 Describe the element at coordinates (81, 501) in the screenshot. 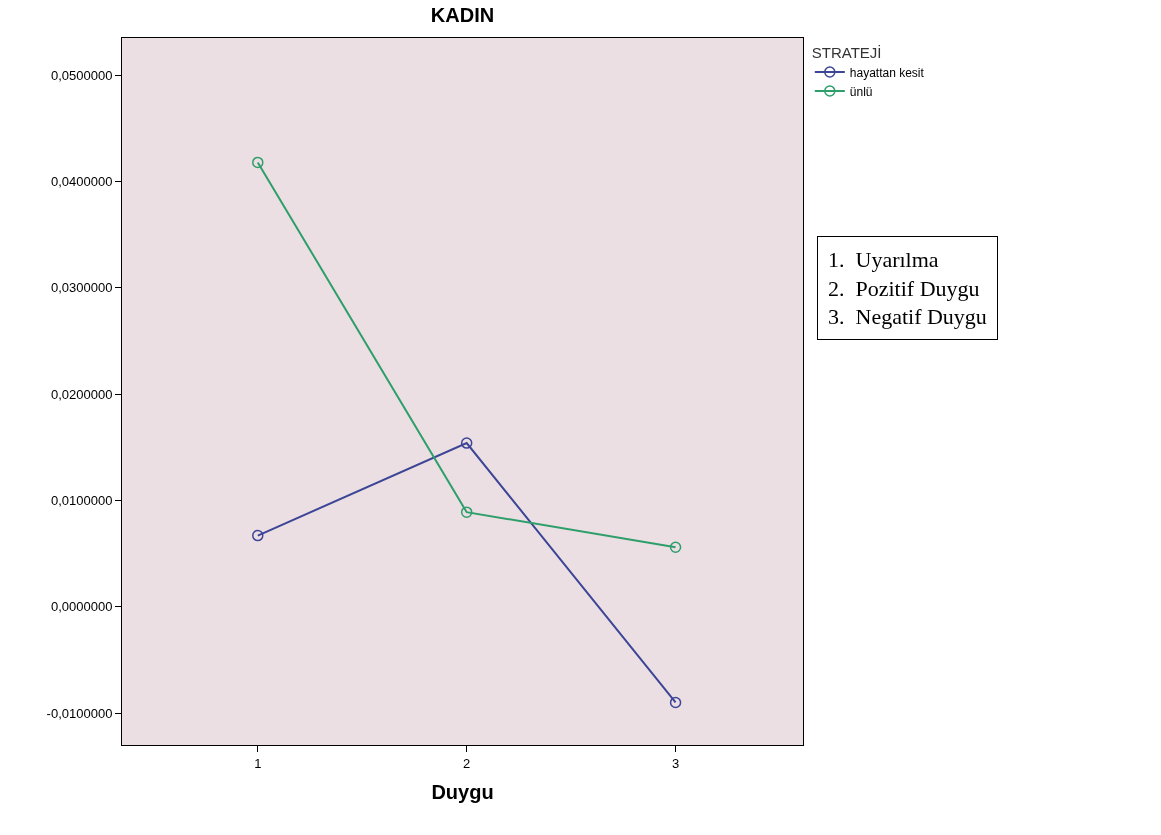

I see `y-tick-label: 0,0100000` at that location.